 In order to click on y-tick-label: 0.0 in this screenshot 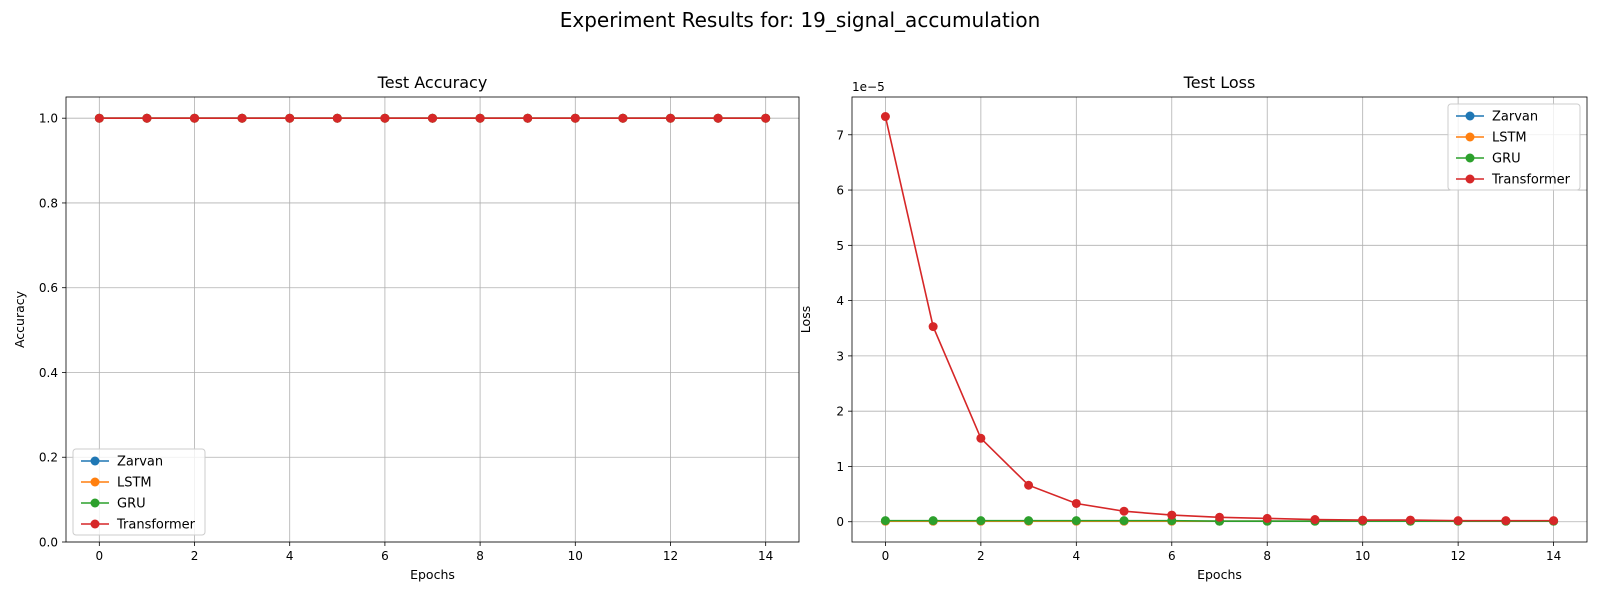, I will do `click(48, 543)`.